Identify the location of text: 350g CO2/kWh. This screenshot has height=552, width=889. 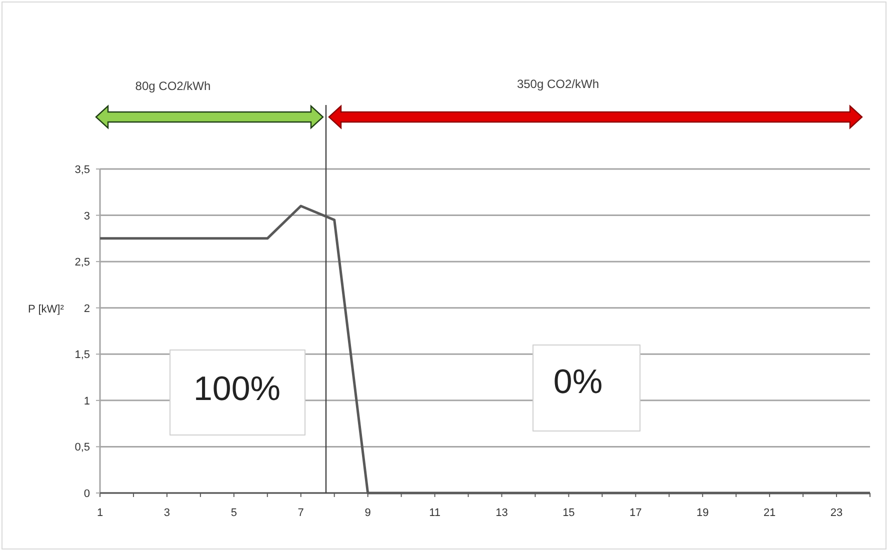
(558, 84).